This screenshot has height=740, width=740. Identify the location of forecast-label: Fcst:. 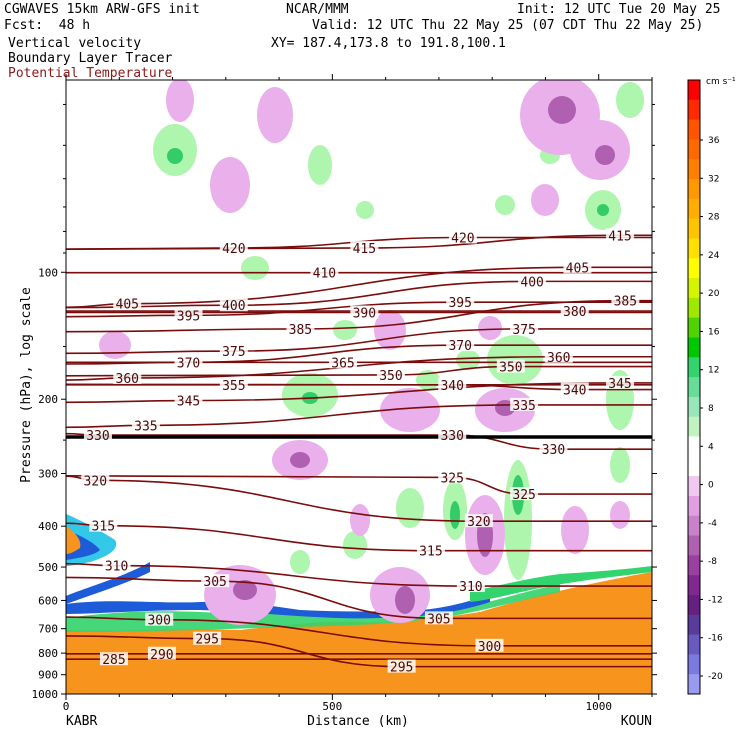
(24, 25).